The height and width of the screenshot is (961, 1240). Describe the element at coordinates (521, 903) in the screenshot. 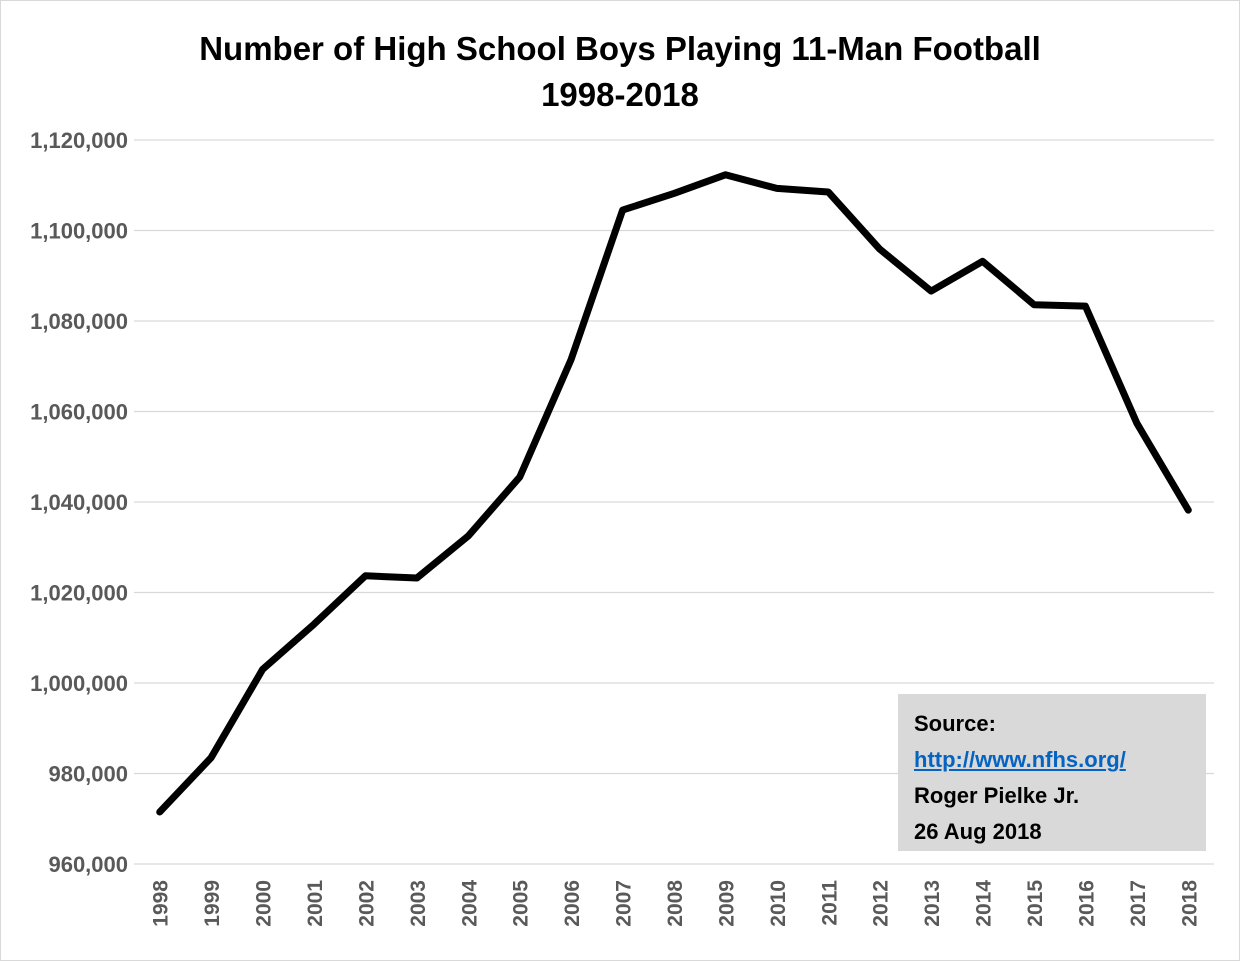

I see `x-tick-label: 2005` at that location.